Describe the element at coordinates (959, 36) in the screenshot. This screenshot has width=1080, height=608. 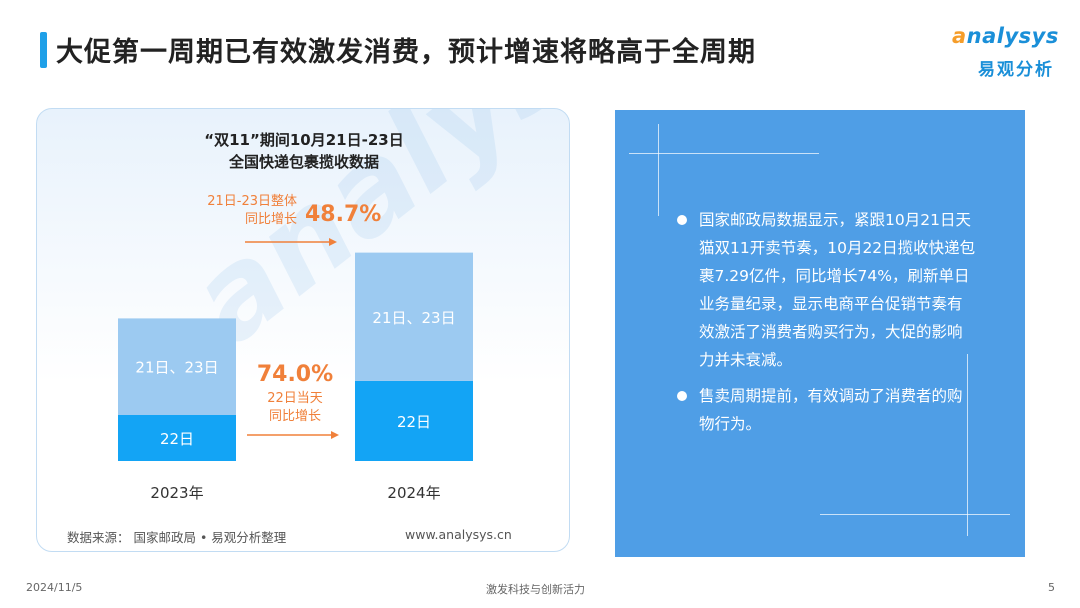
I see `logo-ring-letter: a` at that location.